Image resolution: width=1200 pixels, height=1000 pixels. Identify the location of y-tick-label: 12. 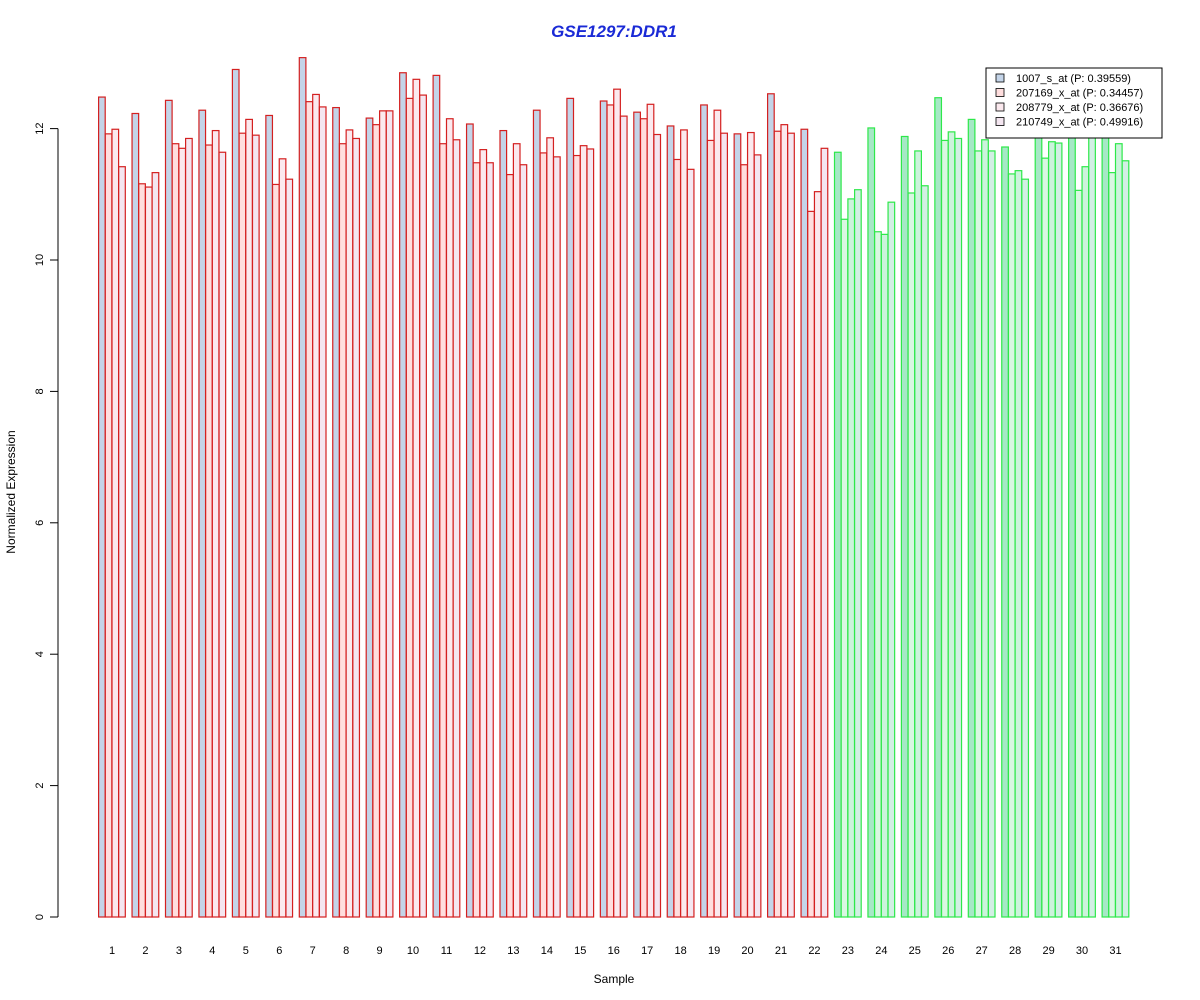
(40, 128).